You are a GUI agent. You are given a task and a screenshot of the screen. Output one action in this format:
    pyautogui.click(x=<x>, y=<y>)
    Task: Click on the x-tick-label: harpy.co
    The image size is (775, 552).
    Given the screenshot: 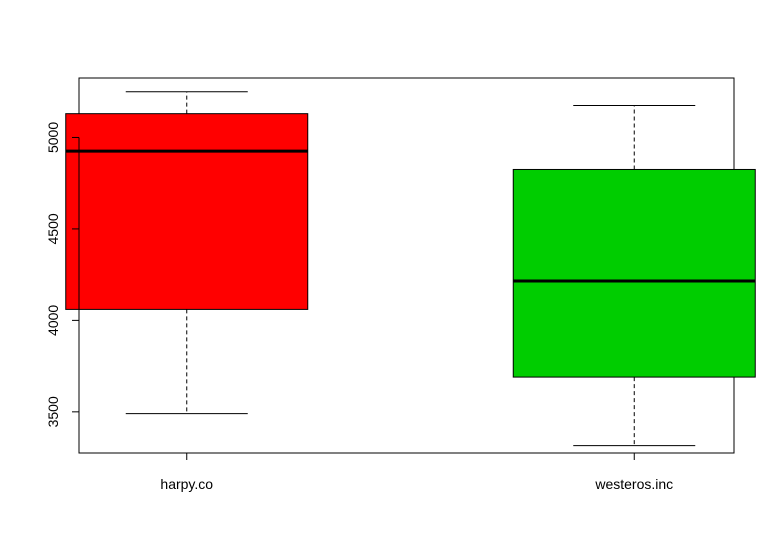 What is the action you would take?
    pyautogui.click(x=186, y=484)
    